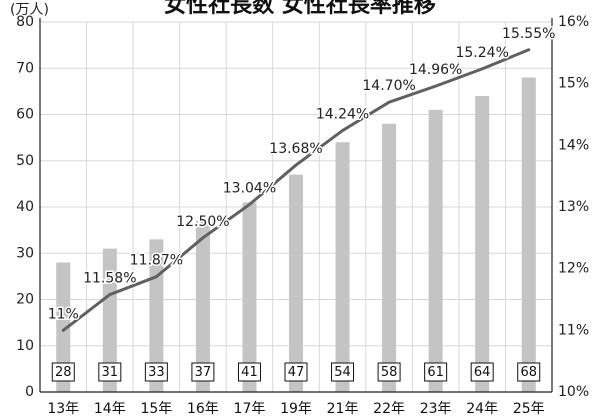 The image size is (600, 420). I want to click on chart-title: 女性社長数 女性社長率推移, so click(300, 9).